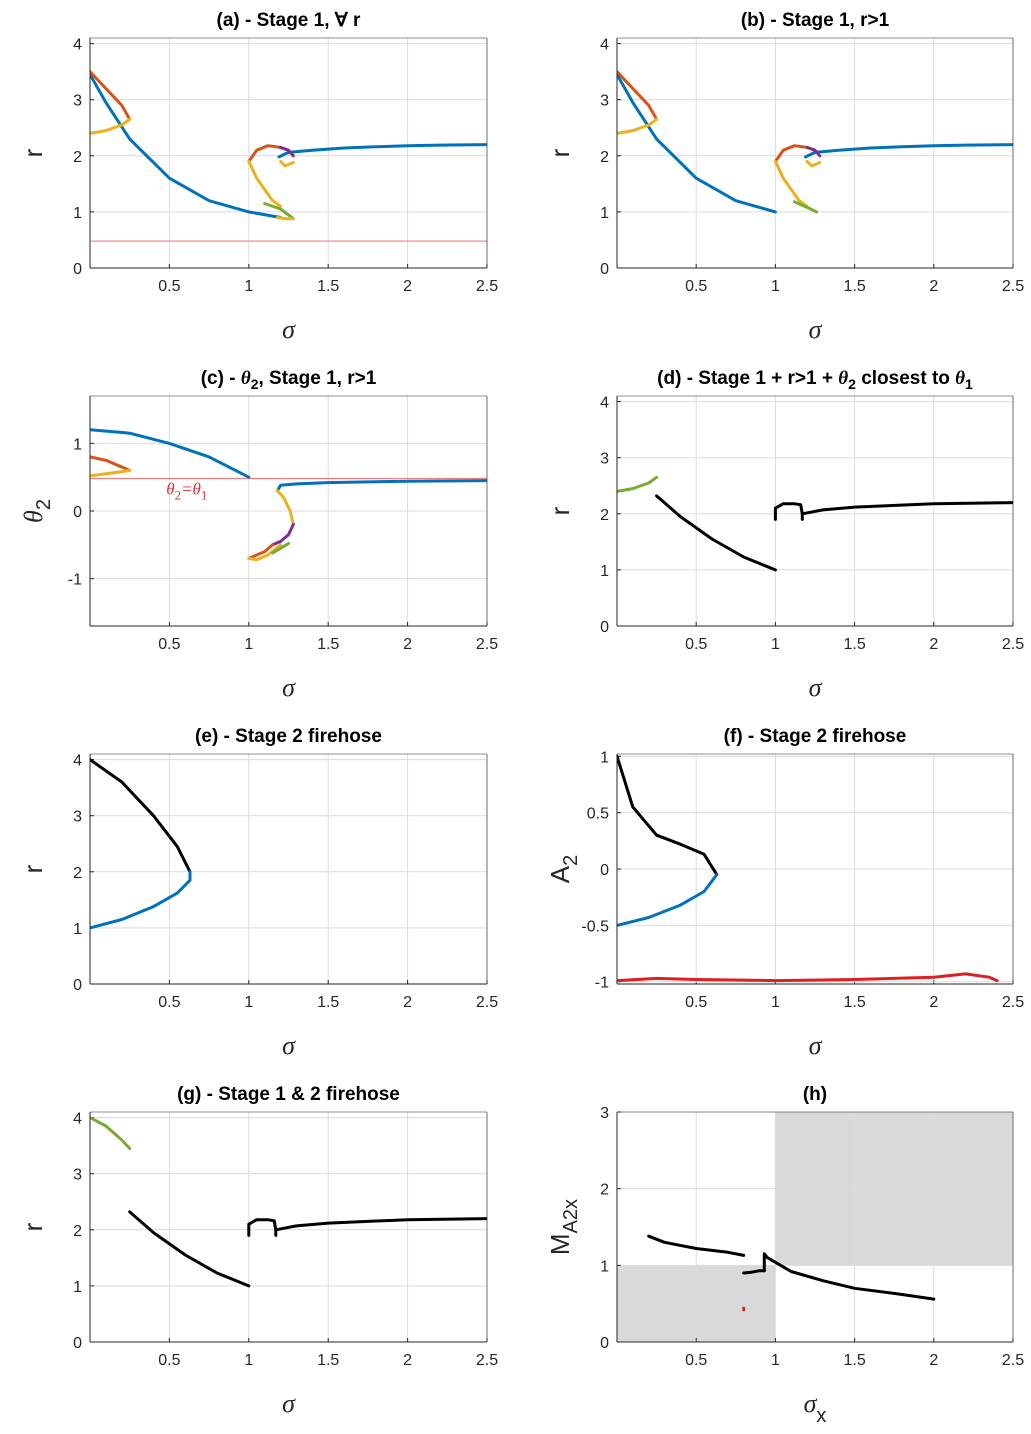 The image size is (1031, 1434). I want to click on chart-title: (c) - θ2, Stage 1, r>1, so click(289, 380).